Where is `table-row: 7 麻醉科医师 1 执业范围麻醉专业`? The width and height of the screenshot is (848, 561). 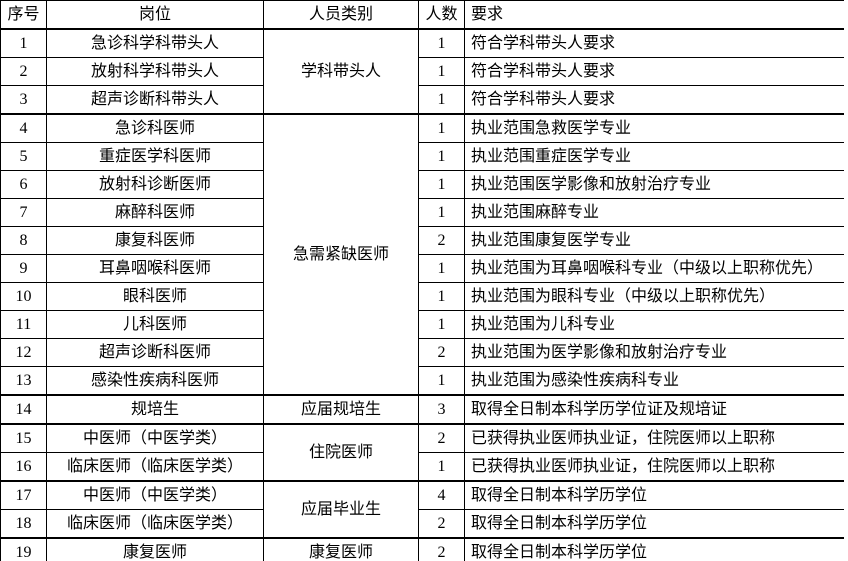 table-row: 7 麻醉科医师 1 执业范围麻醉专业 is located at coordinates (422, 212).